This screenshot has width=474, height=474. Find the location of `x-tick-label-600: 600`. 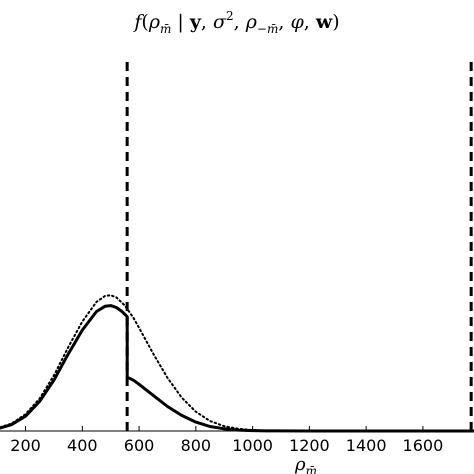

x-tick-label-600: 600 is located at coordinates (139, 445).